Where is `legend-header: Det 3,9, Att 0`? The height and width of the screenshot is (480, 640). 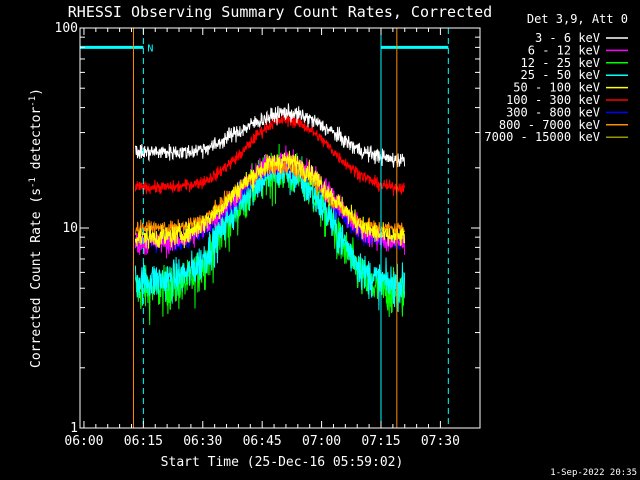
legend-header: Det 3,9, Att 0 is located at coordinates (577, 19).